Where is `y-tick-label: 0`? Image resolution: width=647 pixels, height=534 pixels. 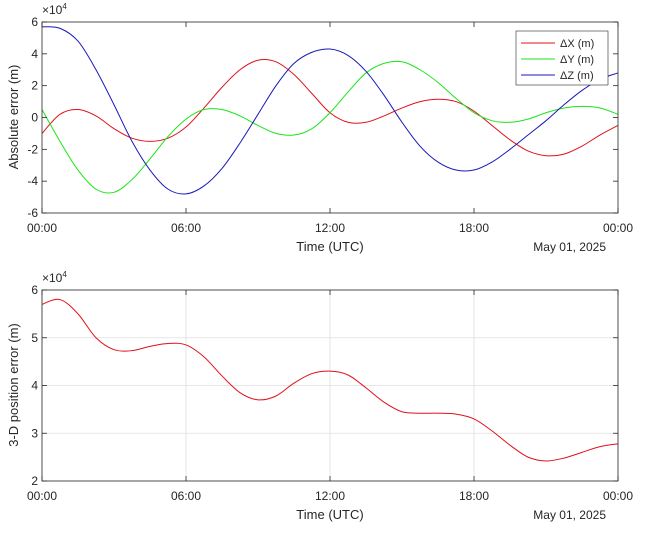
y-tick-label: 0 is located at coordinates (34, 118).